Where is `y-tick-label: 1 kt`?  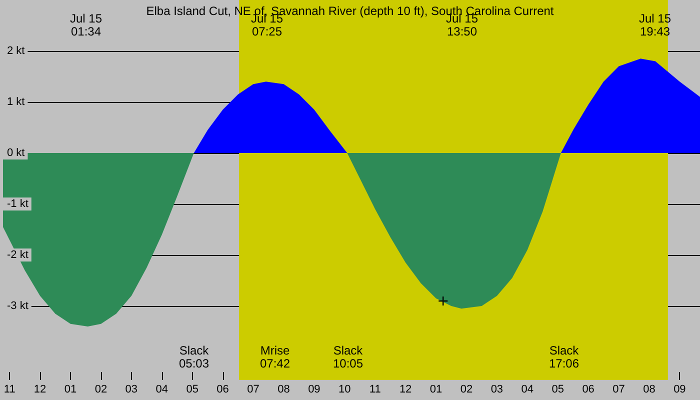
y-tick-label: 1 kt is located at coordinates (16, 102).